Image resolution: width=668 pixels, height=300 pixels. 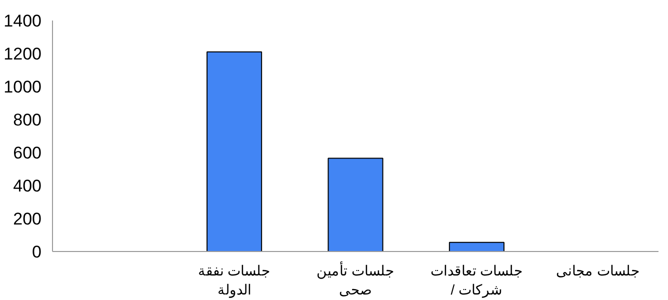 I want to click on x-tick-label: جلسات مجانى, so click(x=598, y=270).